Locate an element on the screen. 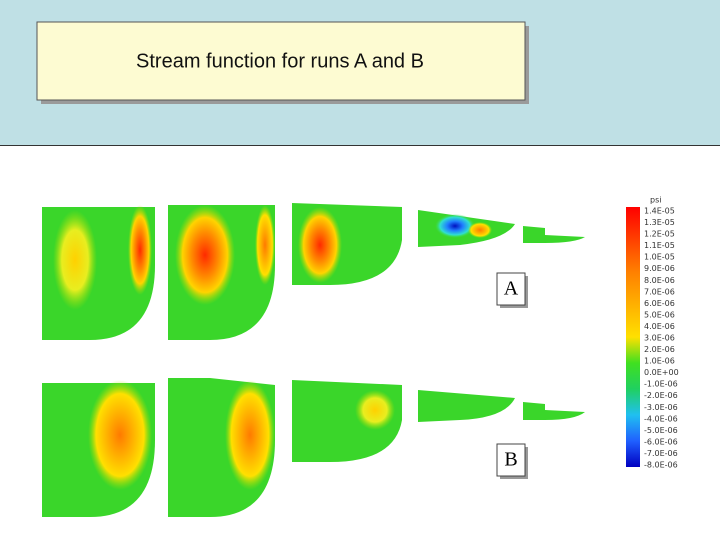  colorbar-tick-label: 1.0E-06 is located at coordinates (659, 361).